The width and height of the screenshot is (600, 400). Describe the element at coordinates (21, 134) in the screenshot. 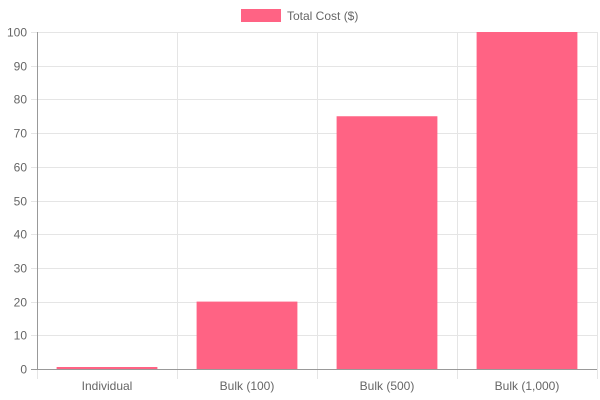

I see `y-tick-label: 70` at that location.